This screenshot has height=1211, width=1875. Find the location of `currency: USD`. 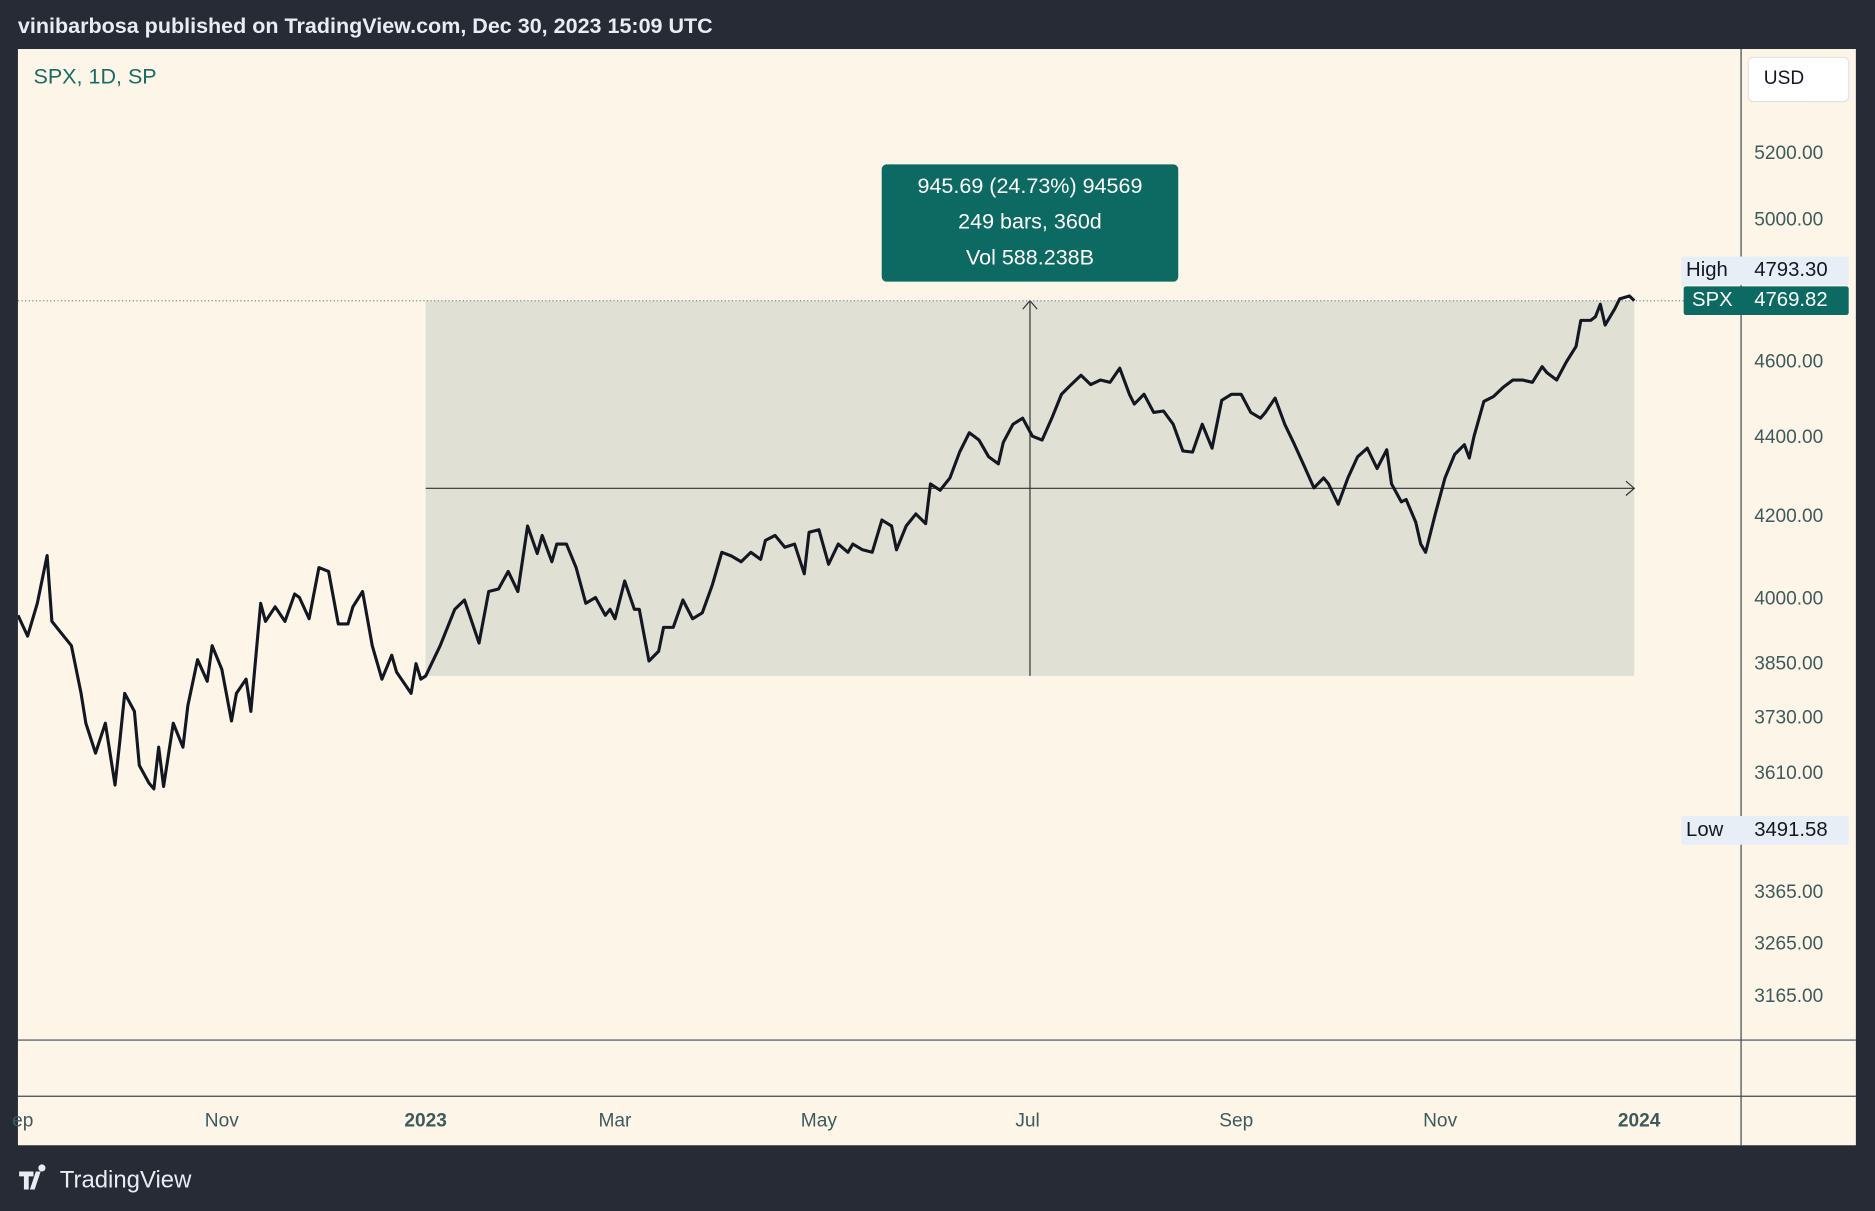

currency: USD is located at coordinates (1784, 78).